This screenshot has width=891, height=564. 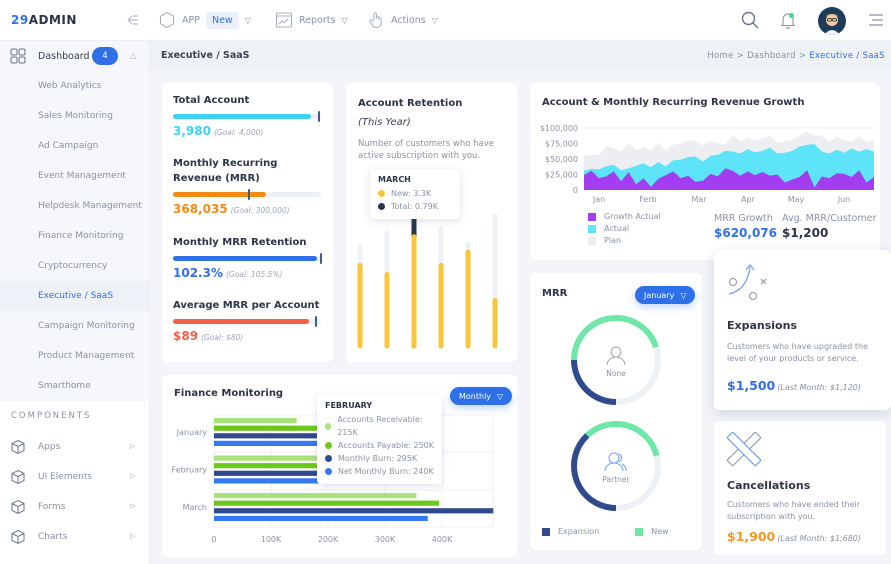 I want to click on cancellations-title: Cancellations, so click(x=769, y=485).